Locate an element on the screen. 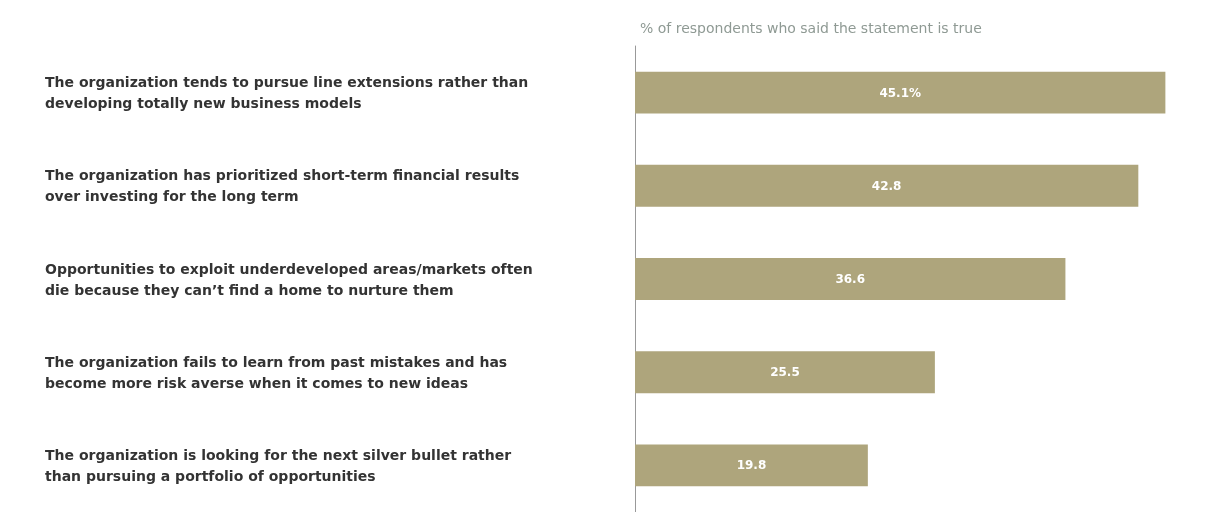 The height and width of the screenshot is (520, 1231). y-tick-label: The organization tends to pursue line extensions rather than developing totally new business models is located at coordinates (289, 93).